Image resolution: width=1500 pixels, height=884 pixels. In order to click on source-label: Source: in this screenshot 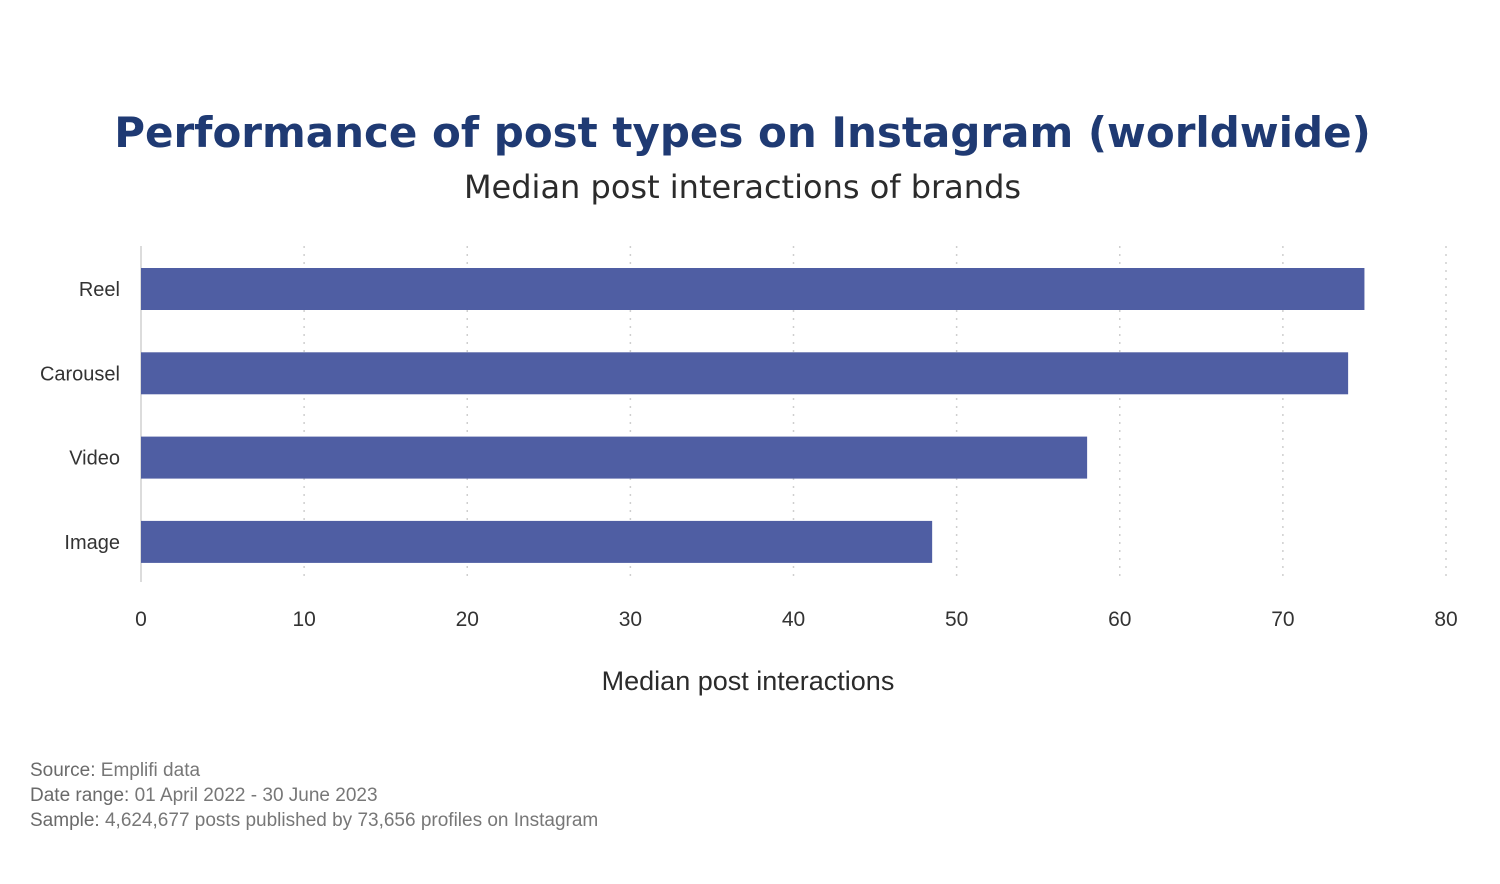, I will do `click(63, 770)`.